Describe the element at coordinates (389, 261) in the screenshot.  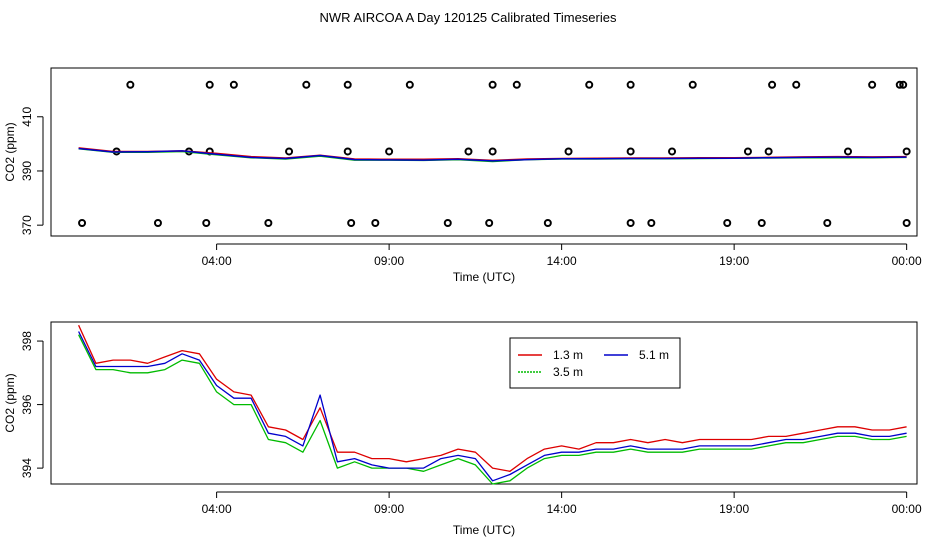
I see `top-x-tick-label: 09:00` at that location.